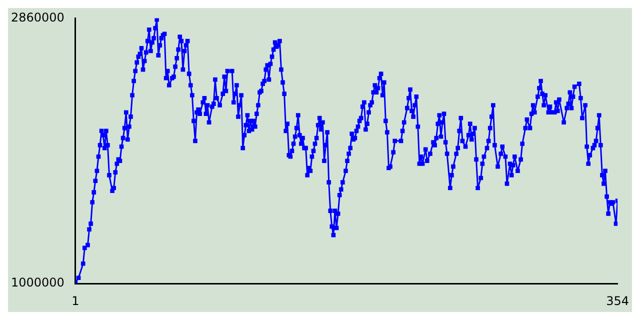 Image resolution: width=640 pixels, height=320 pixels. I want to click on x-tick-label: 354, so click(617, 301).